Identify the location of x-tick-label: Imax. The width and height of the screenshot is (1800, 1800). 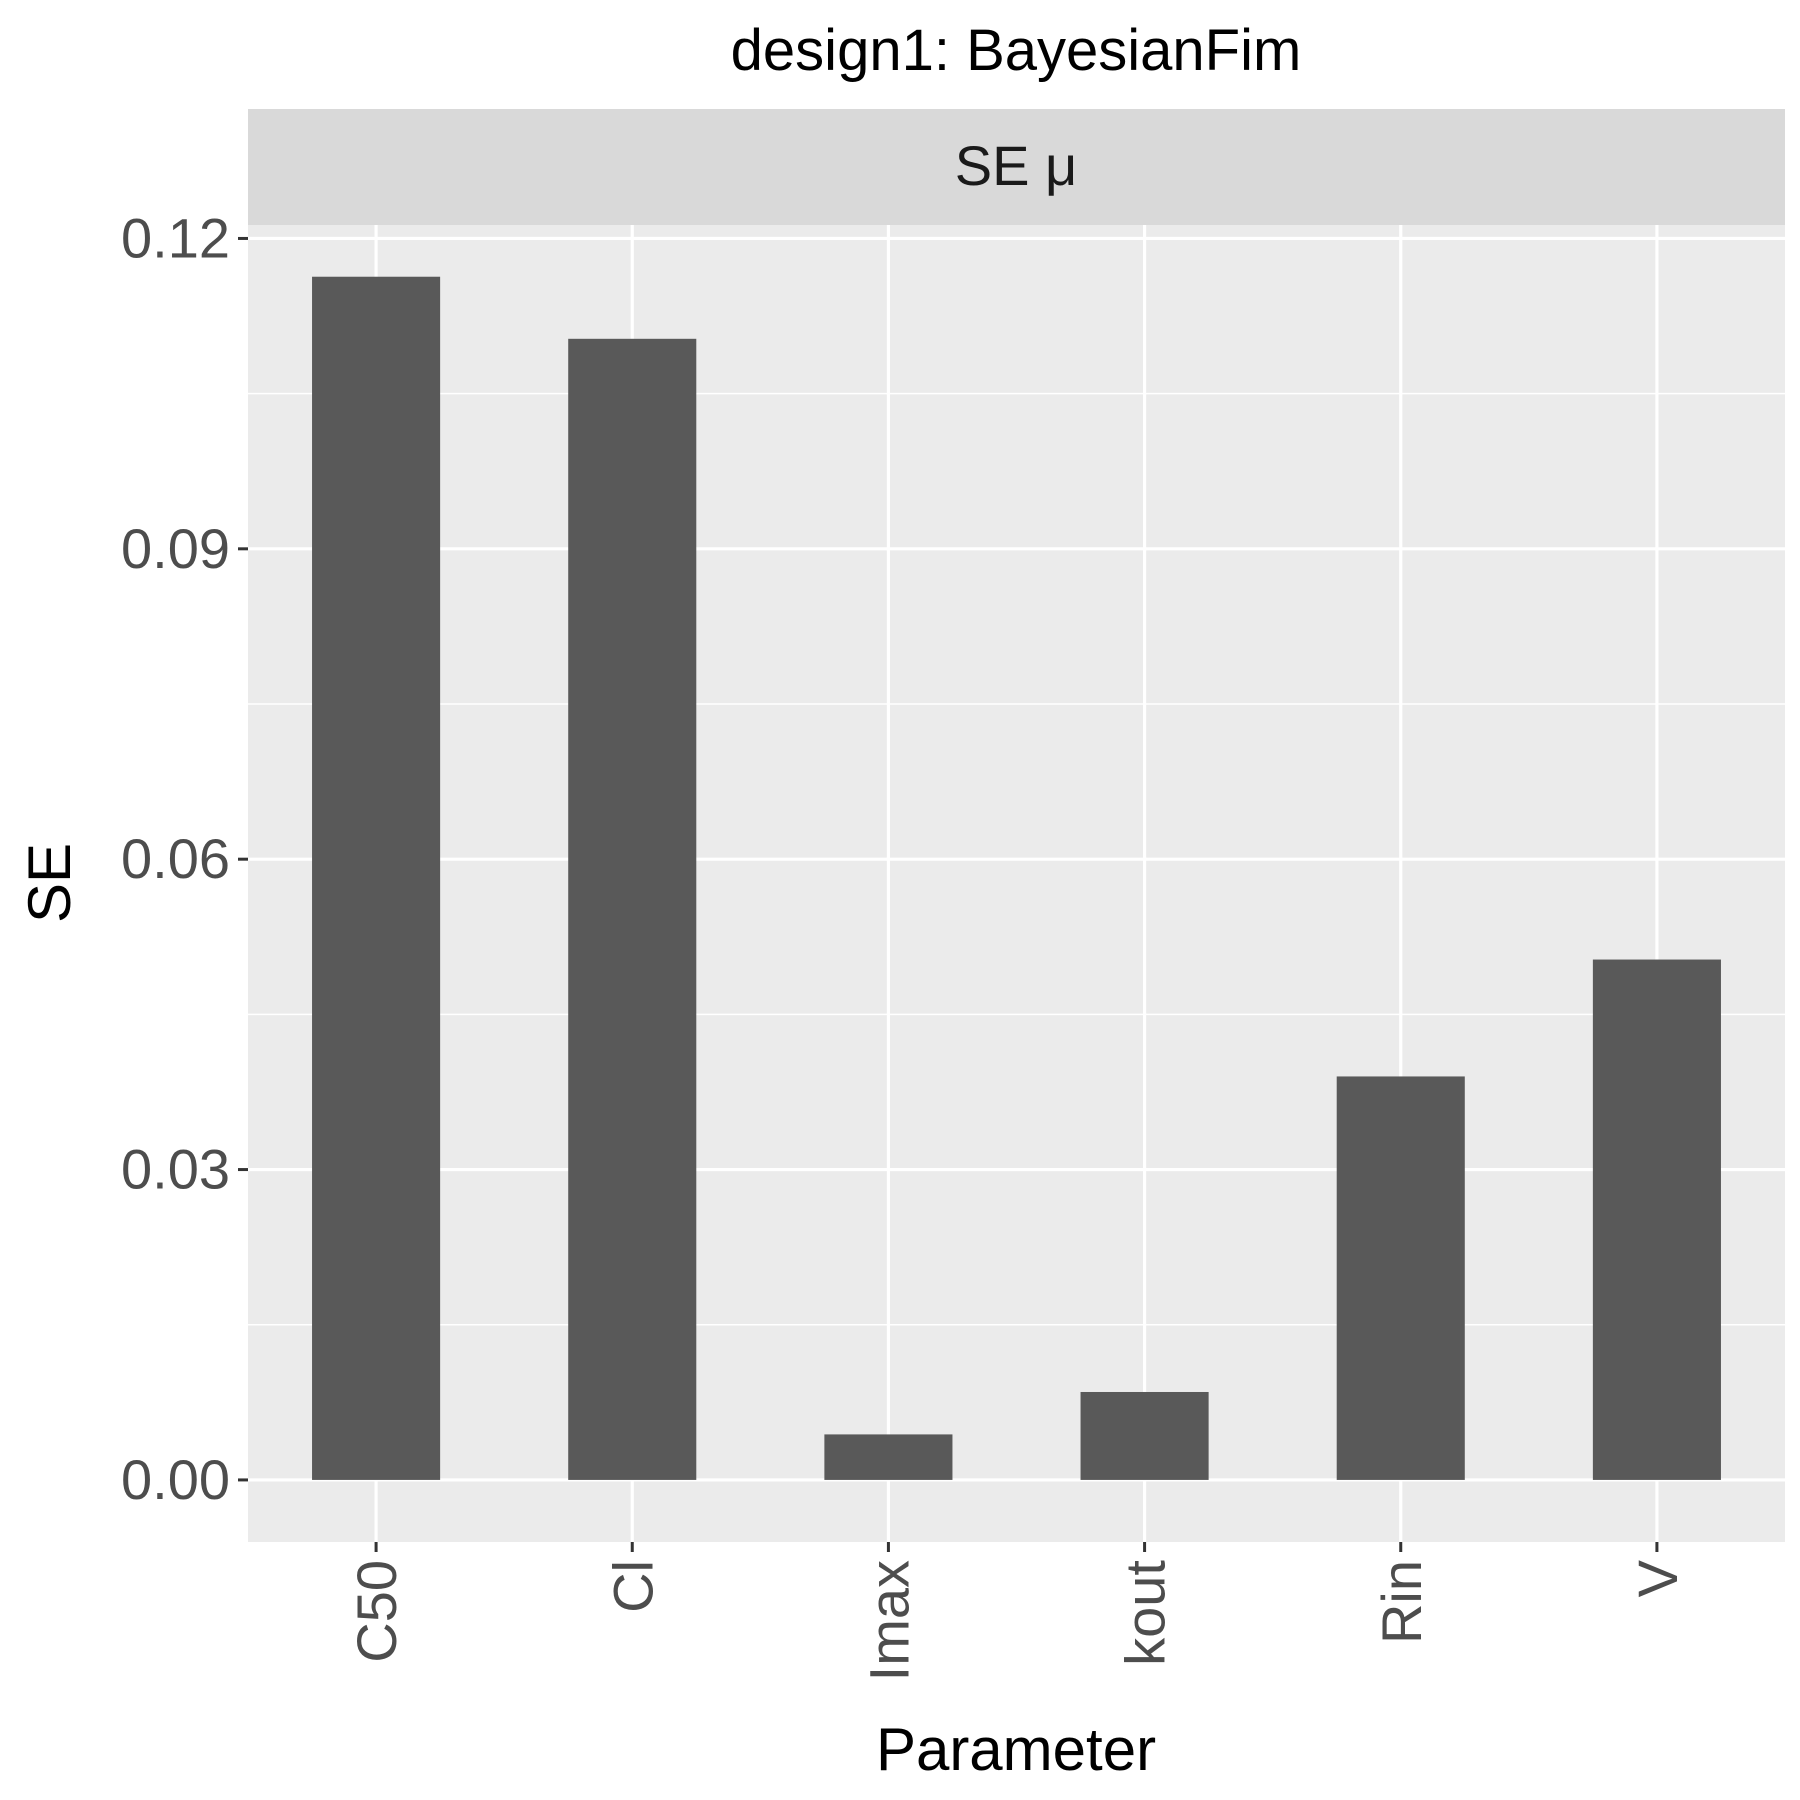
(888, 1620).